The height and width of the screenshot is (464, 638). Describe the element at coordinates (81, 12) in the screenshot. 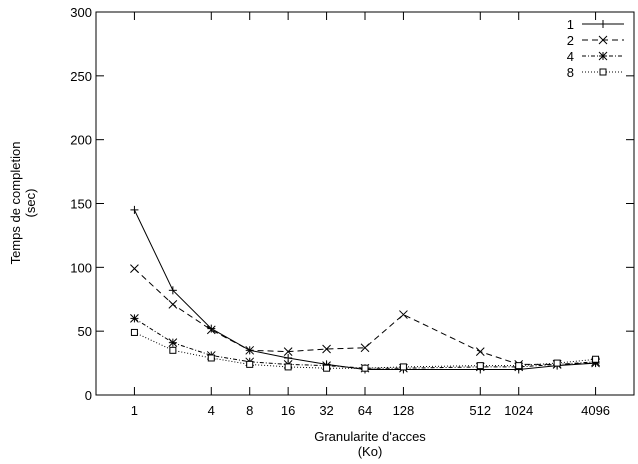

I see `y-tick-label: 300` at that location.